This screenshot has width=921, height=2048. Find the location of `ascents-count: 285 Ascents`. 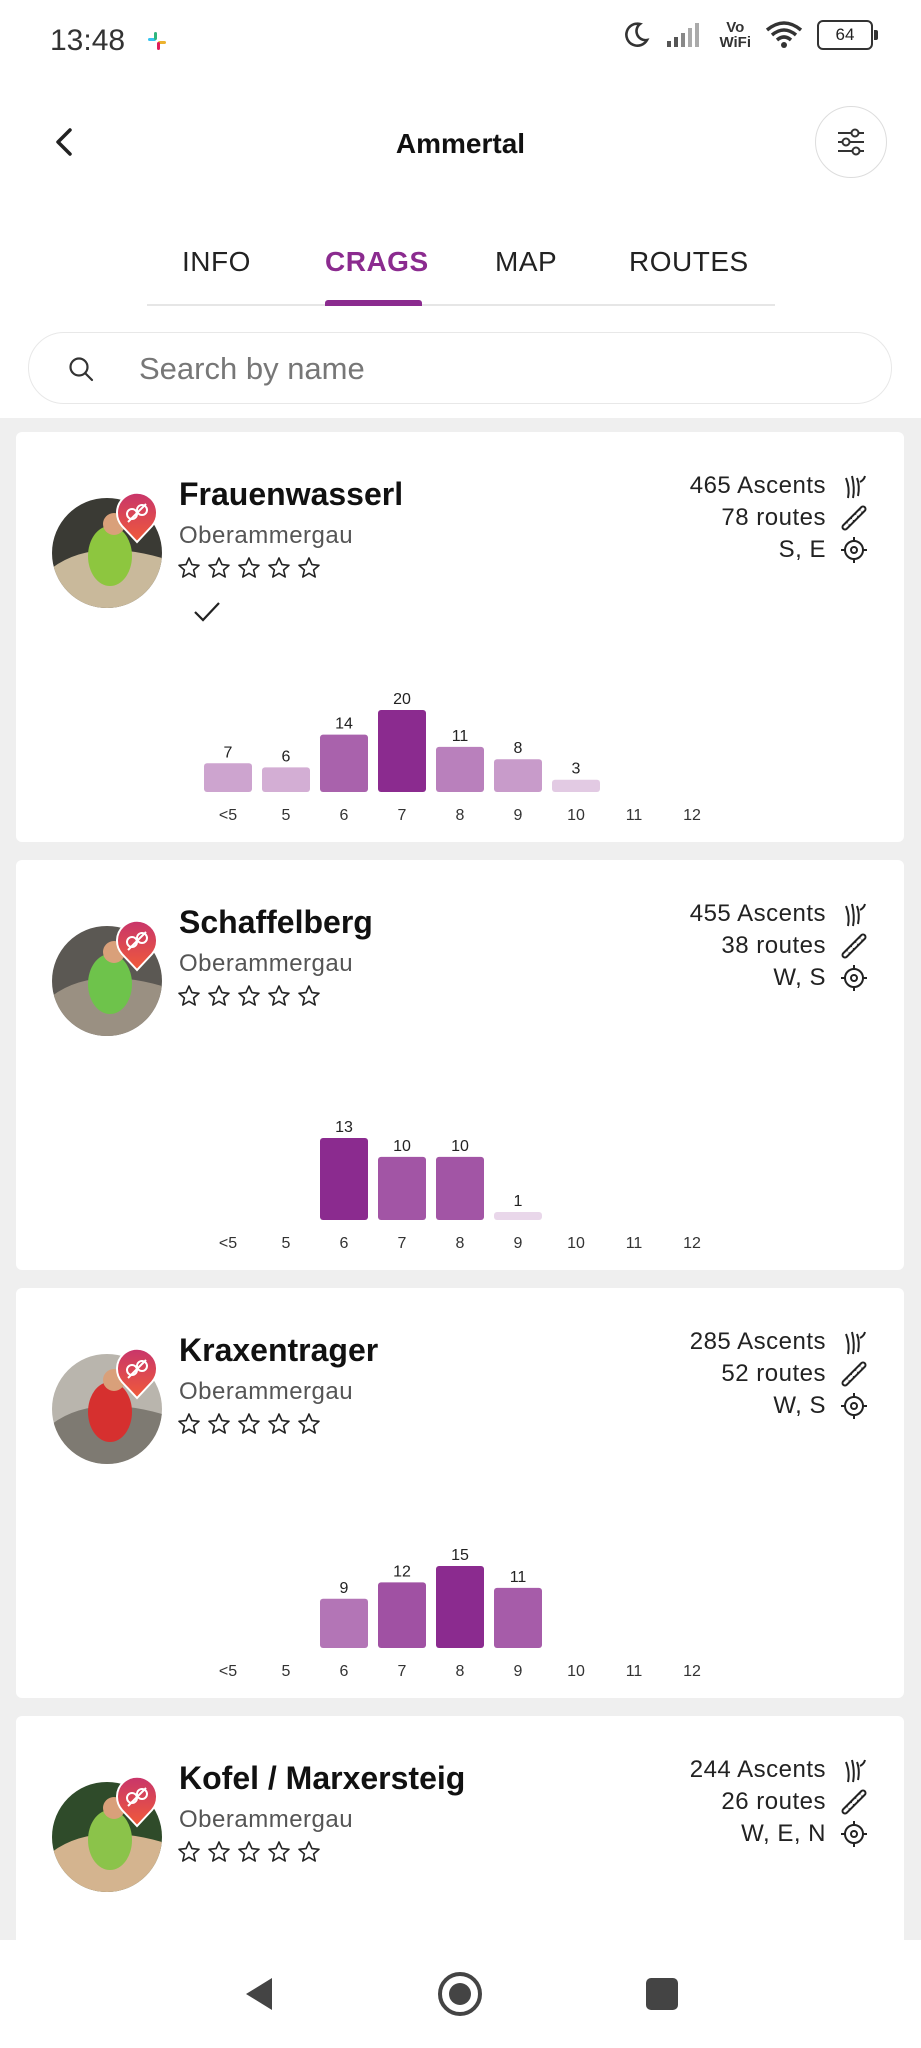

ascents-count: 285 Ascents is located at coordinates (757, 1341).